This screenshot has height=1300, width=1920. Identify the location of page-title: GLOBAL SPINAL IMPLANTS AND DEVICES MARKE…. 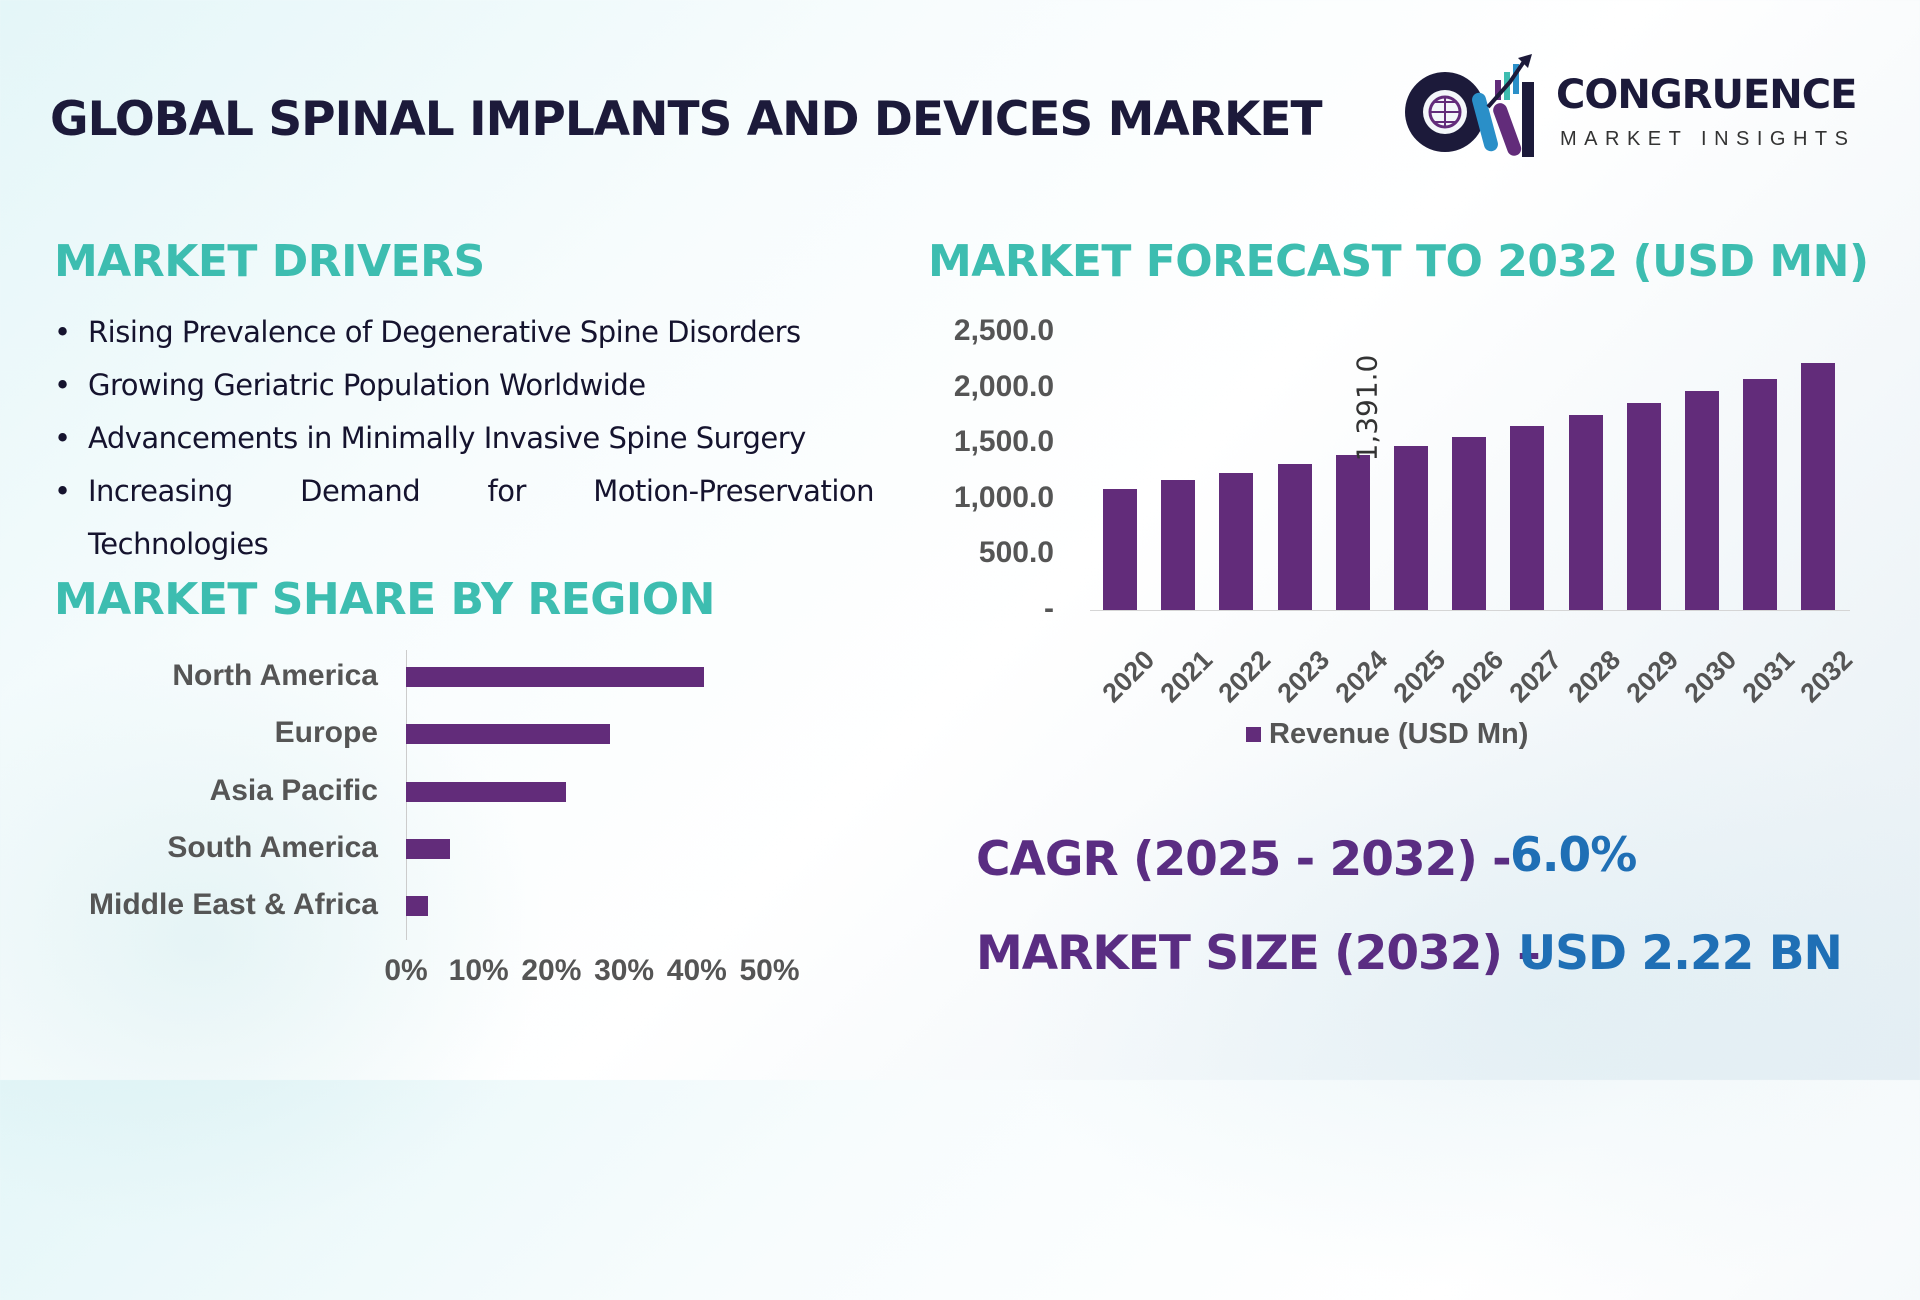
(686, 119).